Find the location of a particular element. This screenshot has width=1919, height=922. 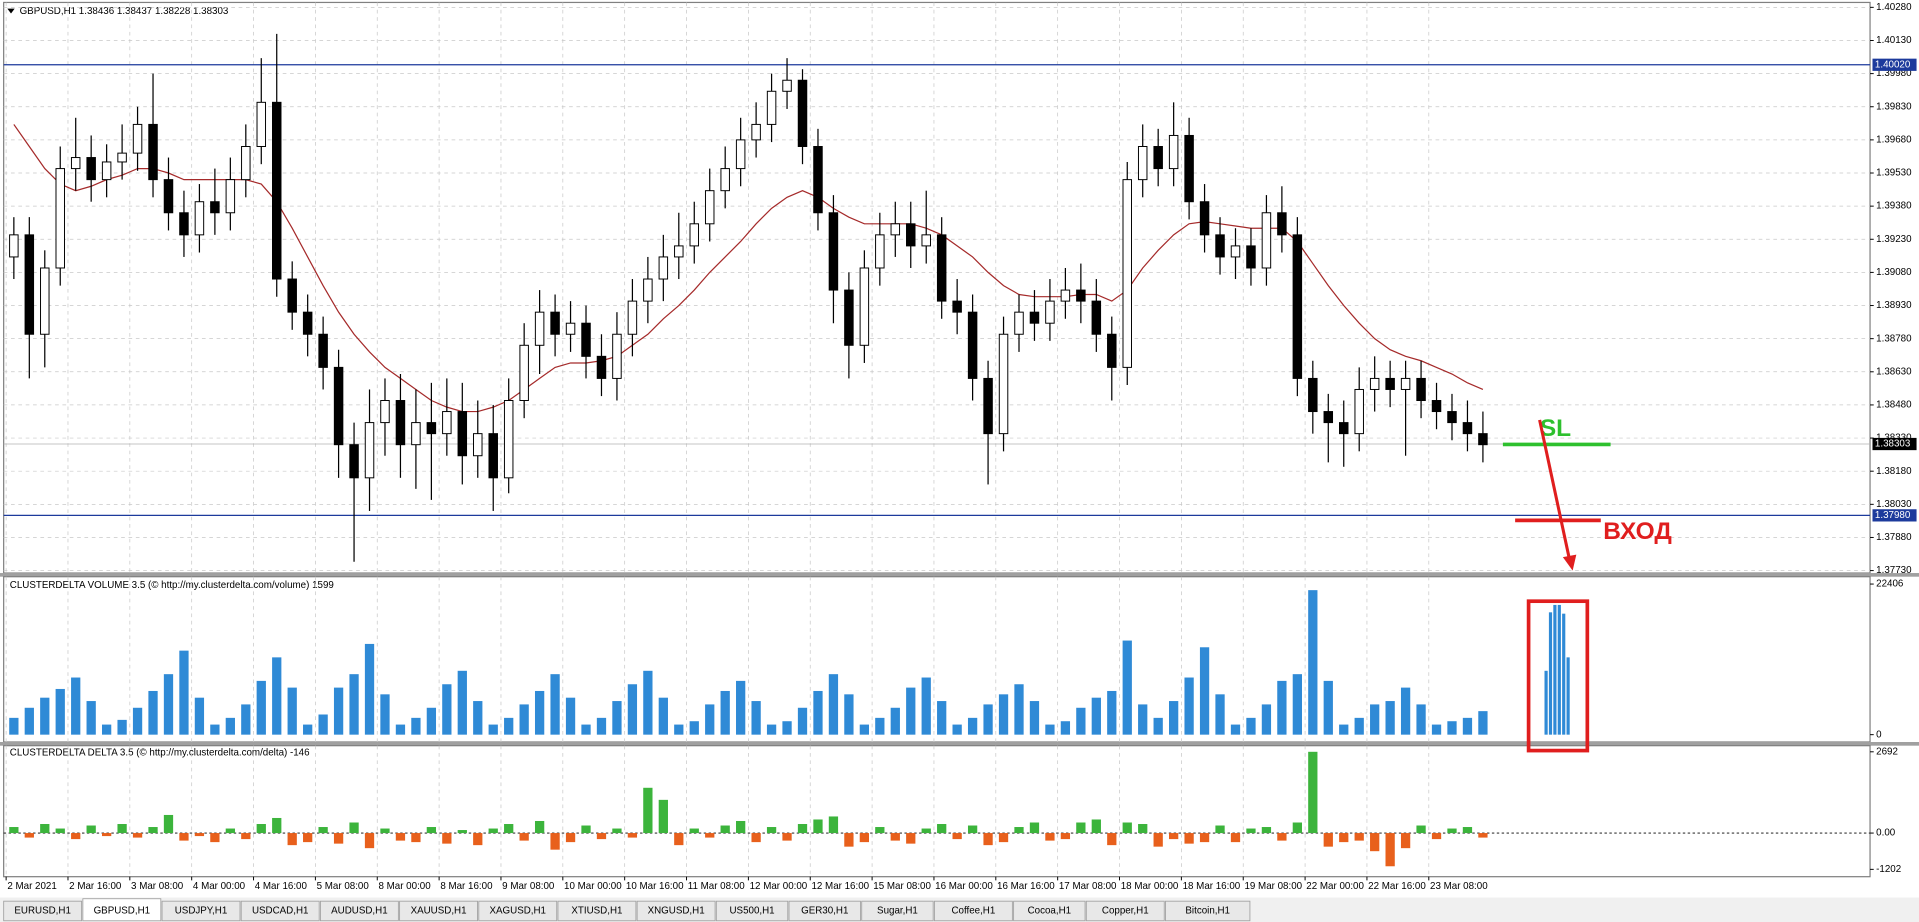

tab: GER30,H1 is located at coordinates (824, 911).